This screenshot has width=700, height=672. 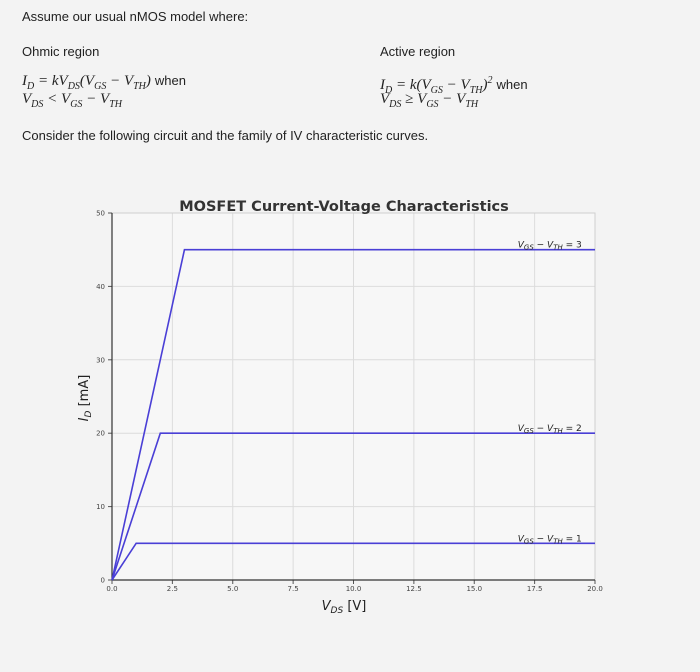 What do you see at coordinates (232, 589) in the screenshot?
I see `x-tick-label: 5.0` at bounding box center [232, 589].